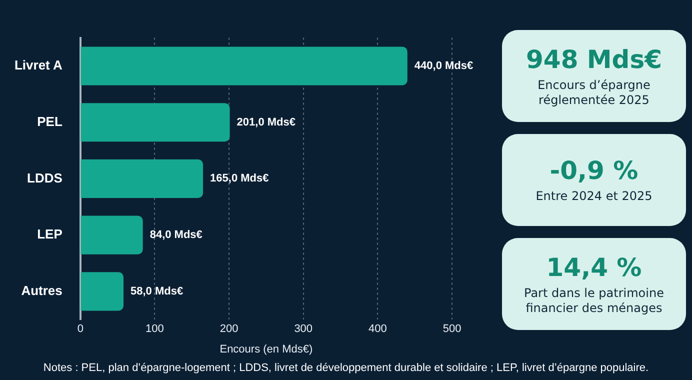 This screenshot has height=380, width=692. Describe the element at coordinates (50, 234) in the screenshot. I see `y-tick-label: LEP` at that location.